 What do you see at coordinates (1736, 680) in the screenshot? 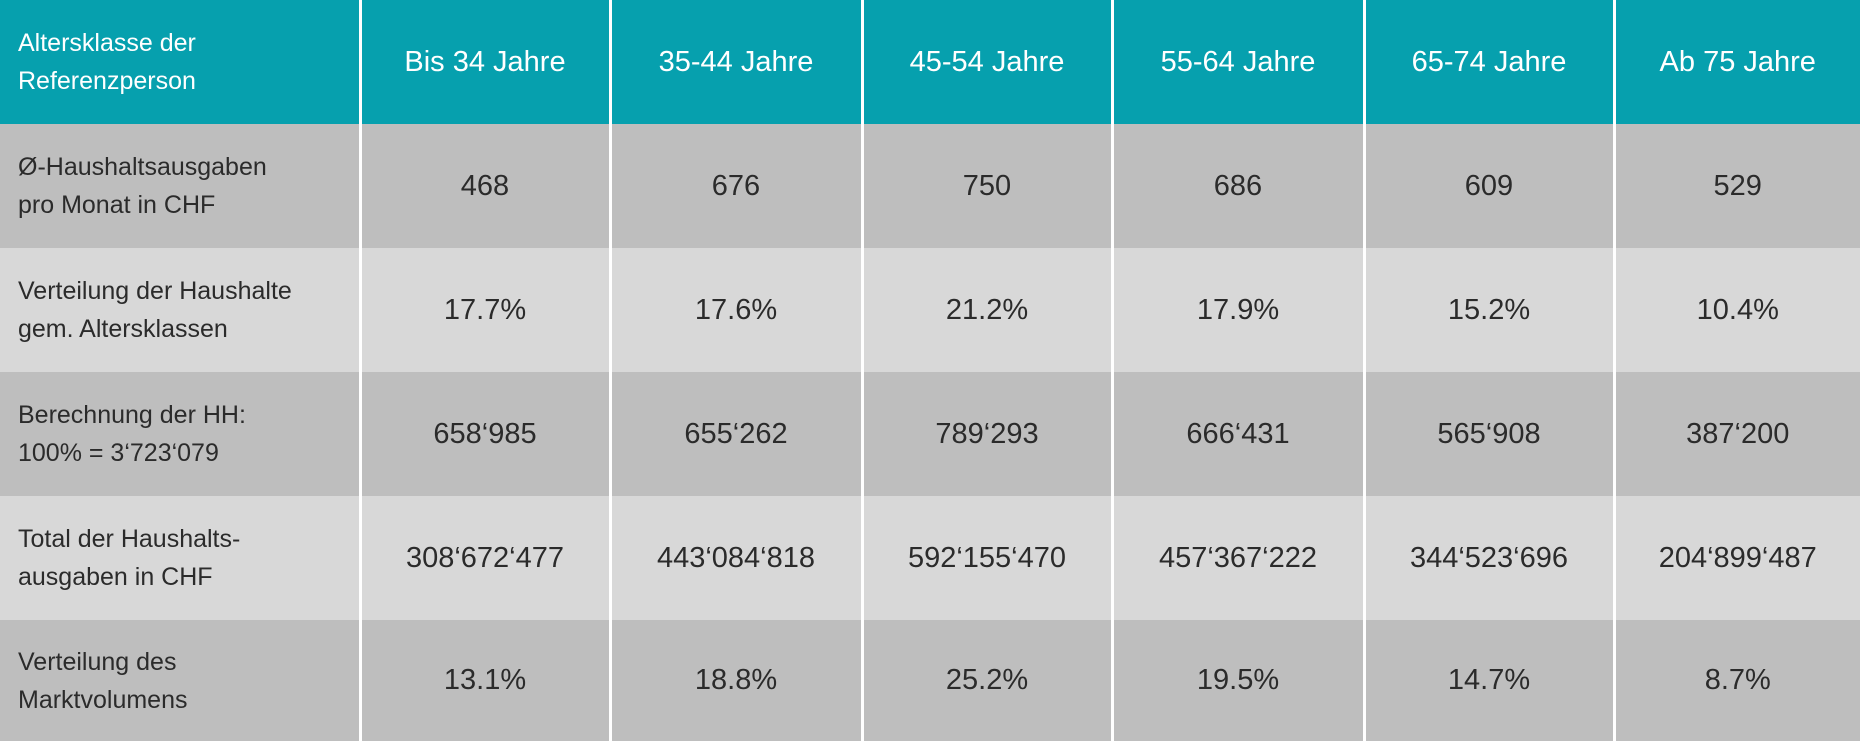
I see `table-cell: 8.7%` at bounding box center [1736, 680].